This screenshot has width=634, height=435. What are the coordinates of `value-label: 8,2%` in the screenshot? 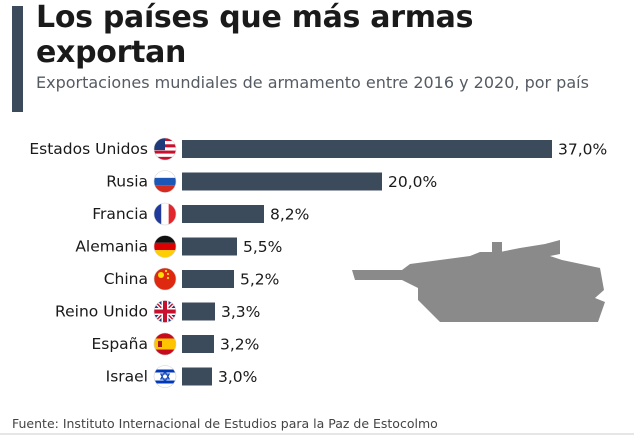 It's located at (289, 215).